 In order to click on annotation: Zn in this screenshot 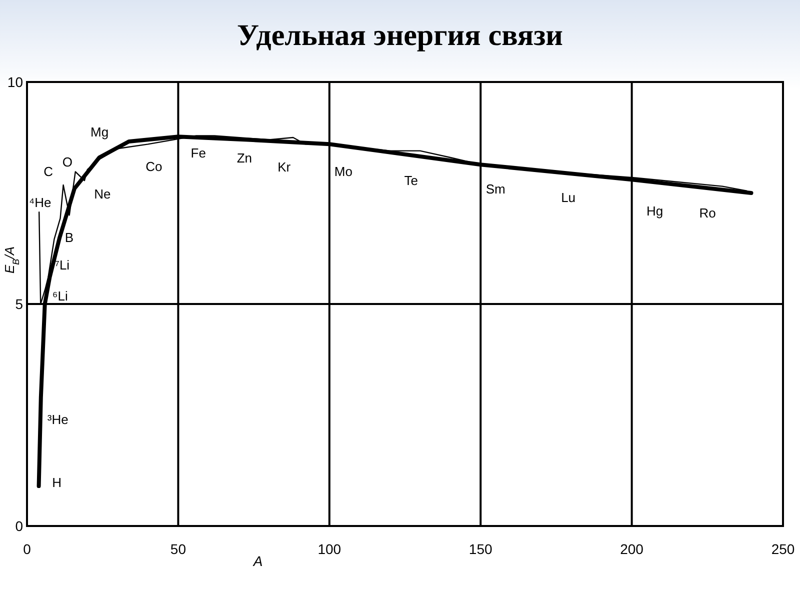, I will do `click(244, 158)`.